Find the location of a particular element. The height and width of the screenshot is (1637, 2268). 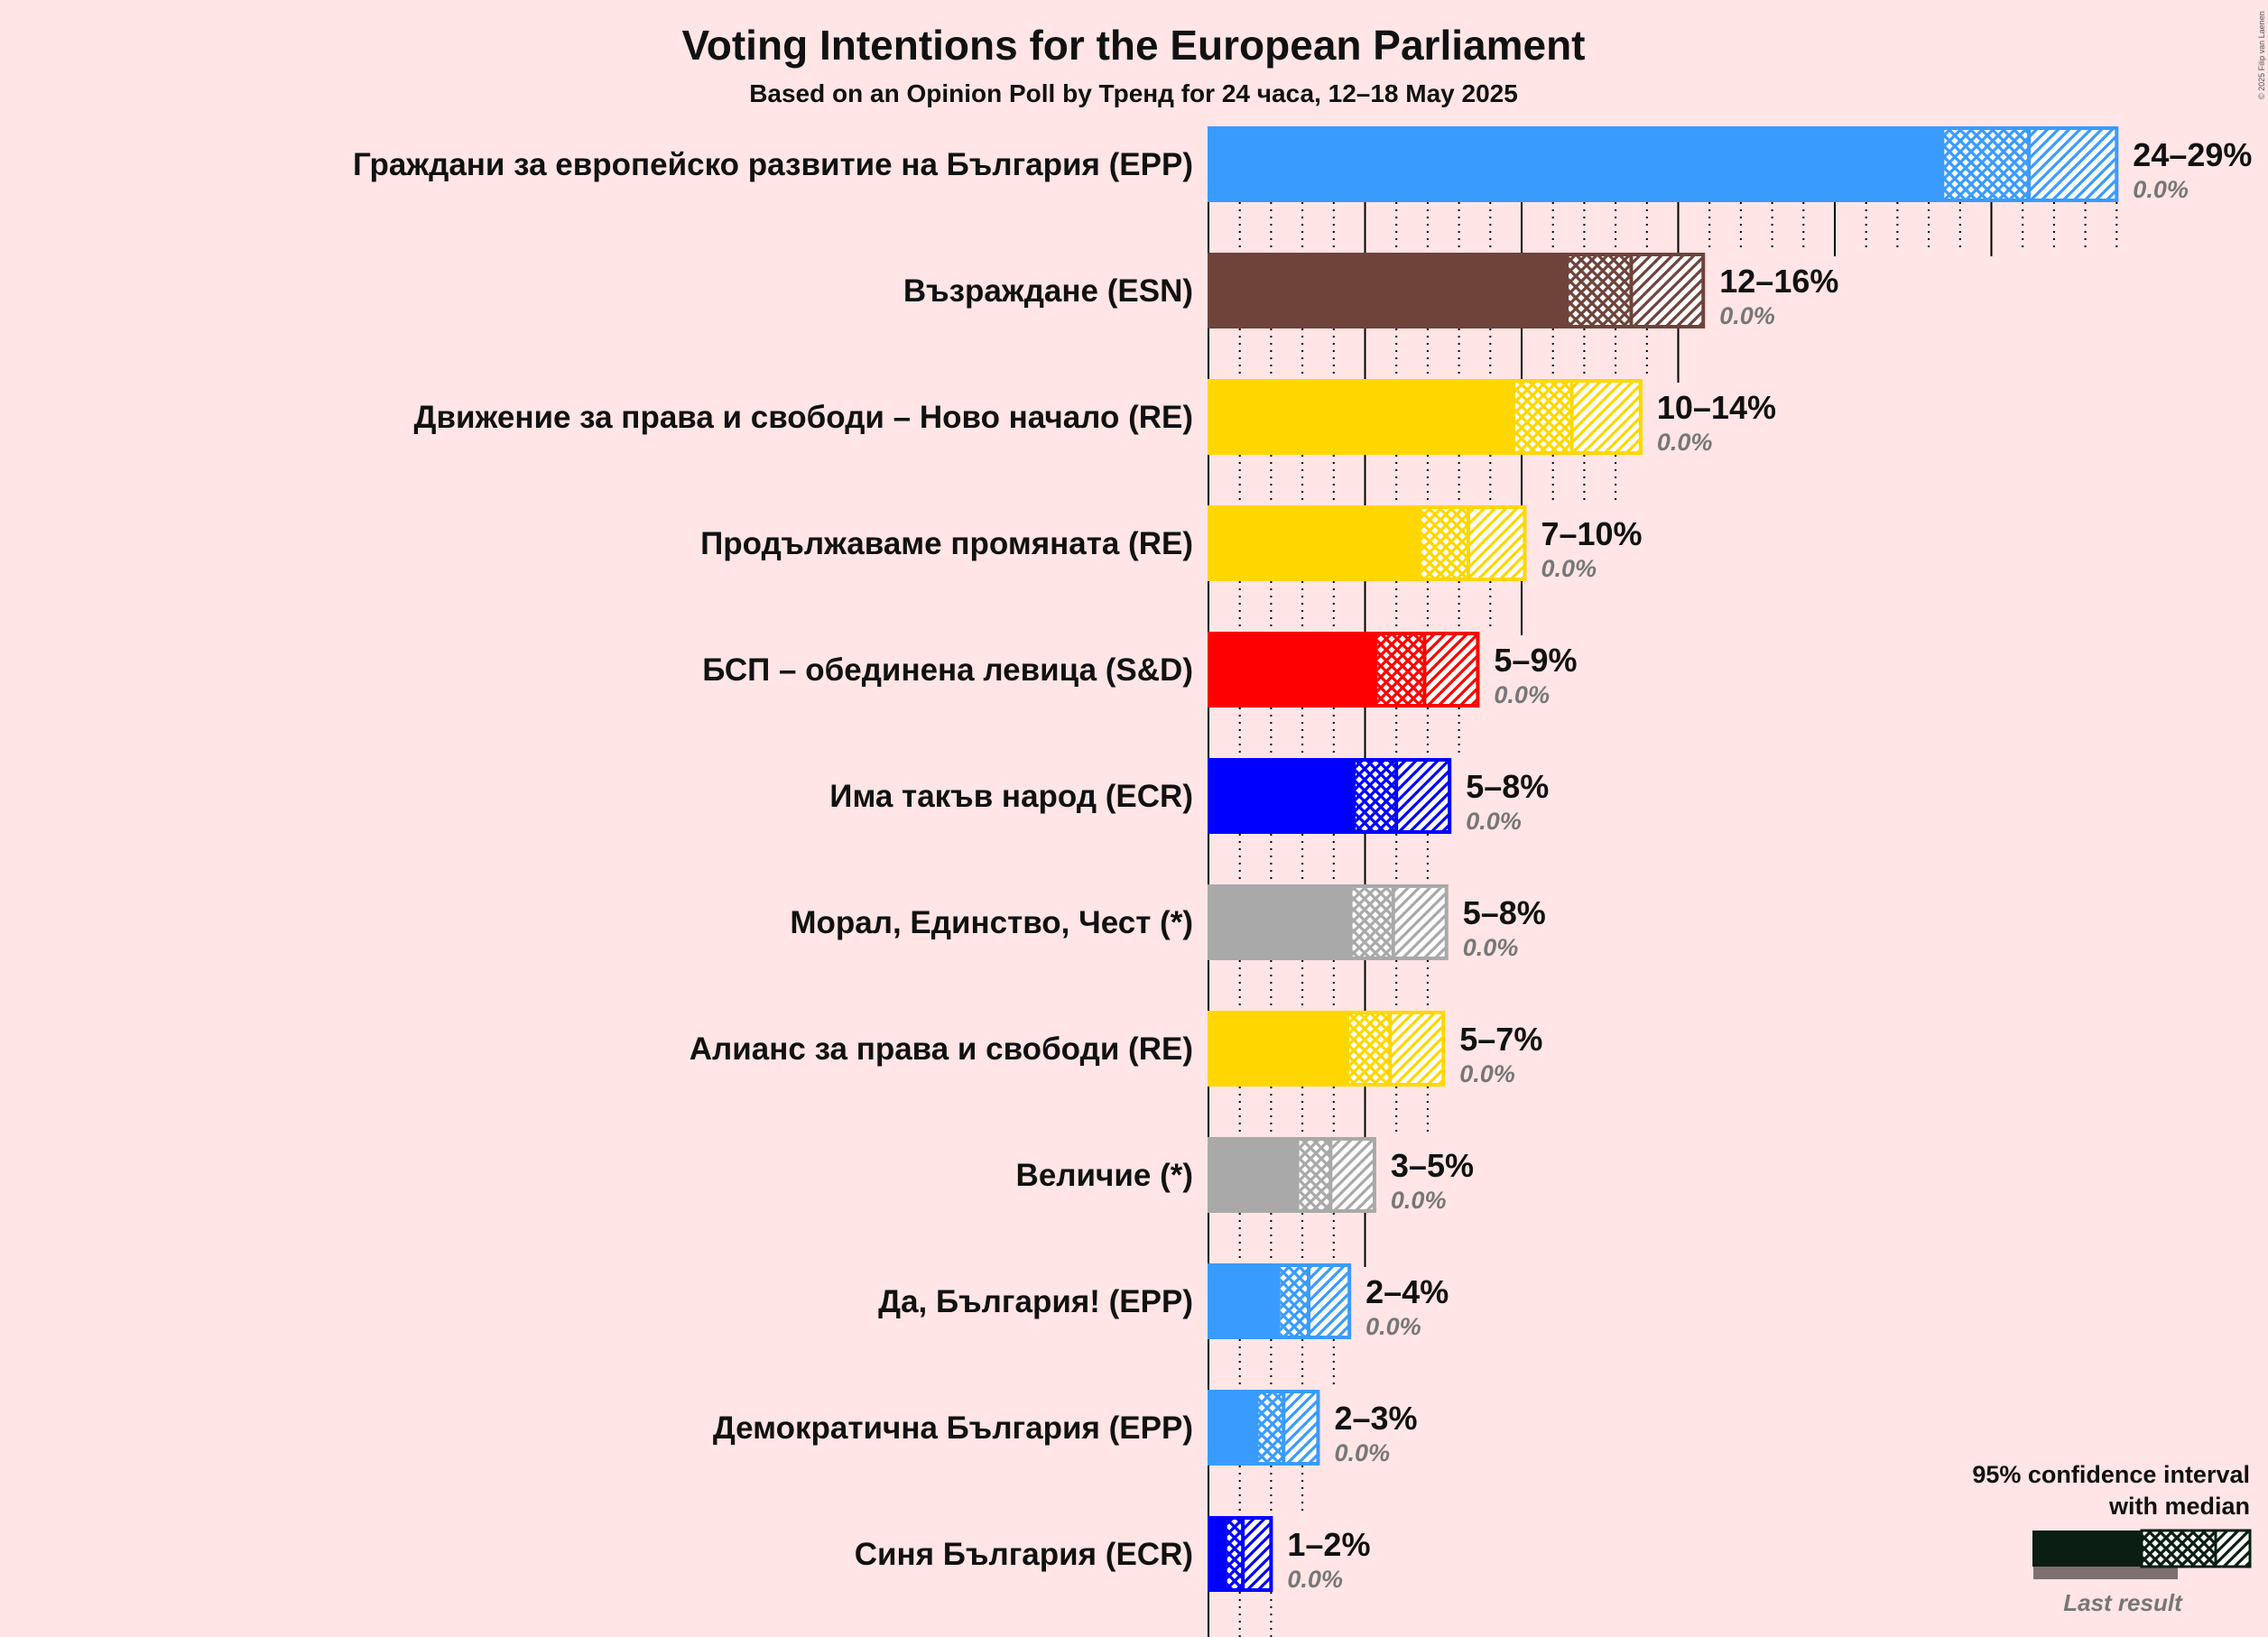

party-label: Величие (*) is located at coordinates (1104, 1175).